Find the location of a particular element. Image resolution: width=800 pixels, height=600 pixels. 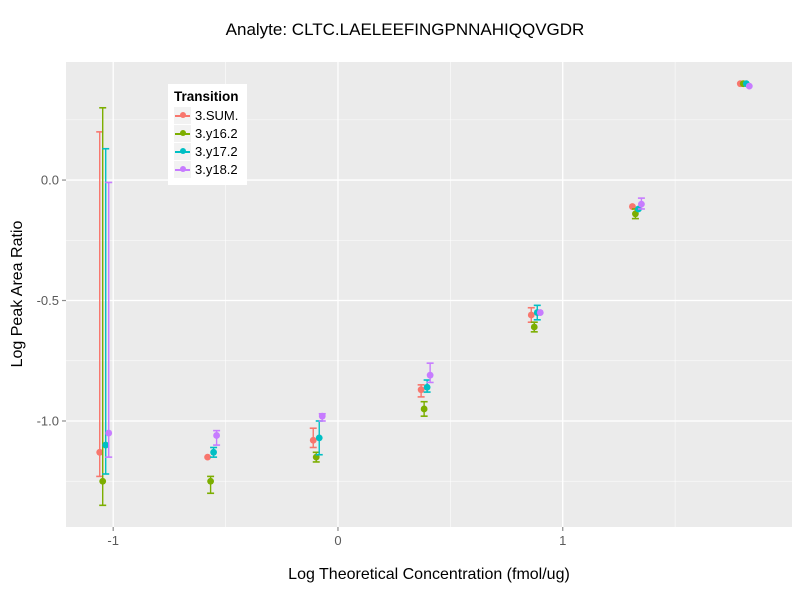

y-tick-label: -1.0 is located at coordinates (48, 420).